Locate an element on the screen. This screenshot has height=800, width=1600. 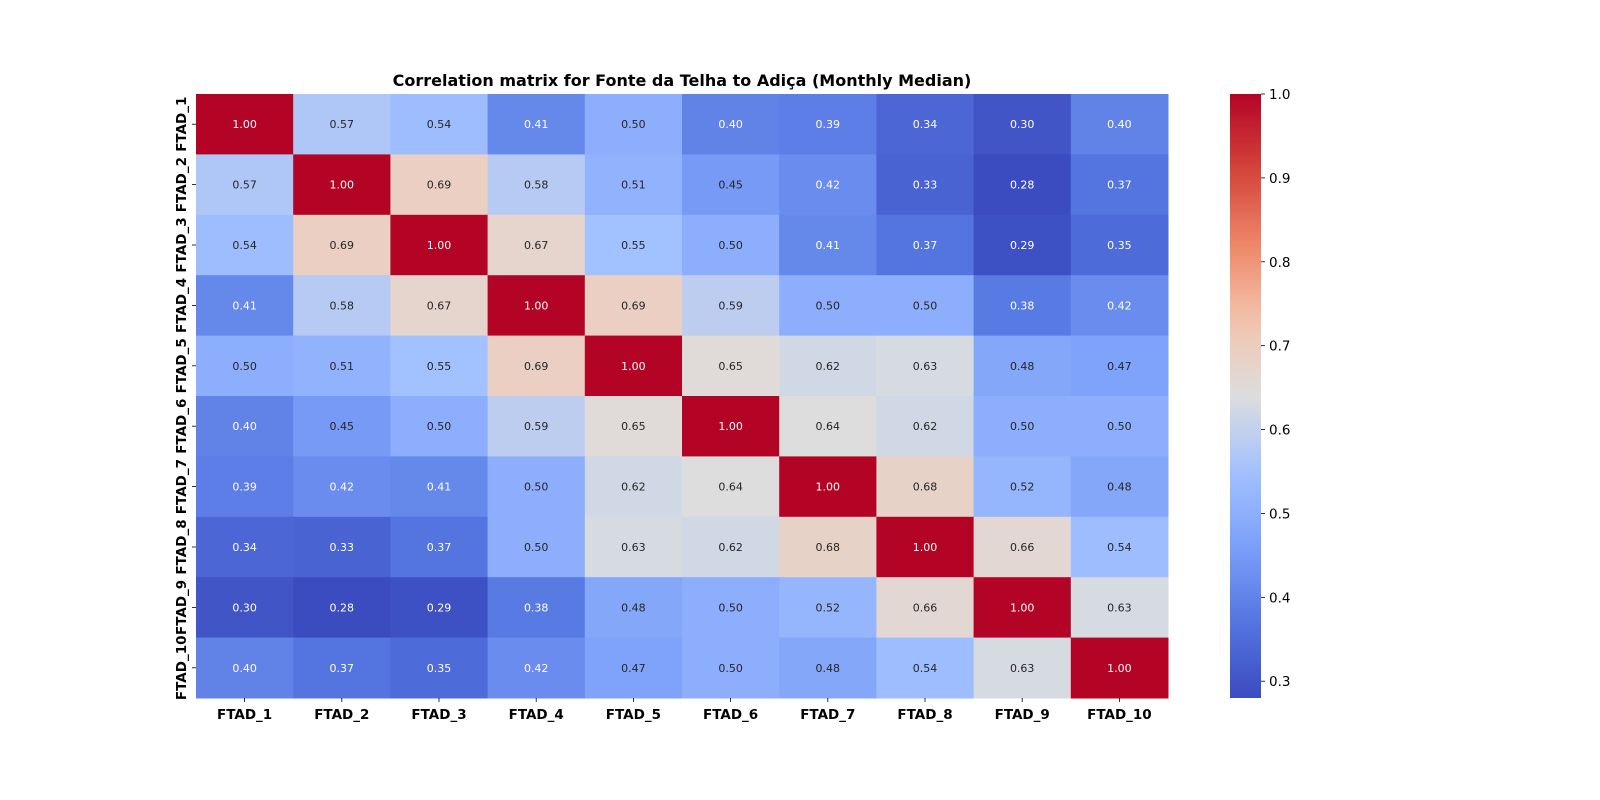
x-tick-label: FTAD_3 is located at coordinates (438, 715).